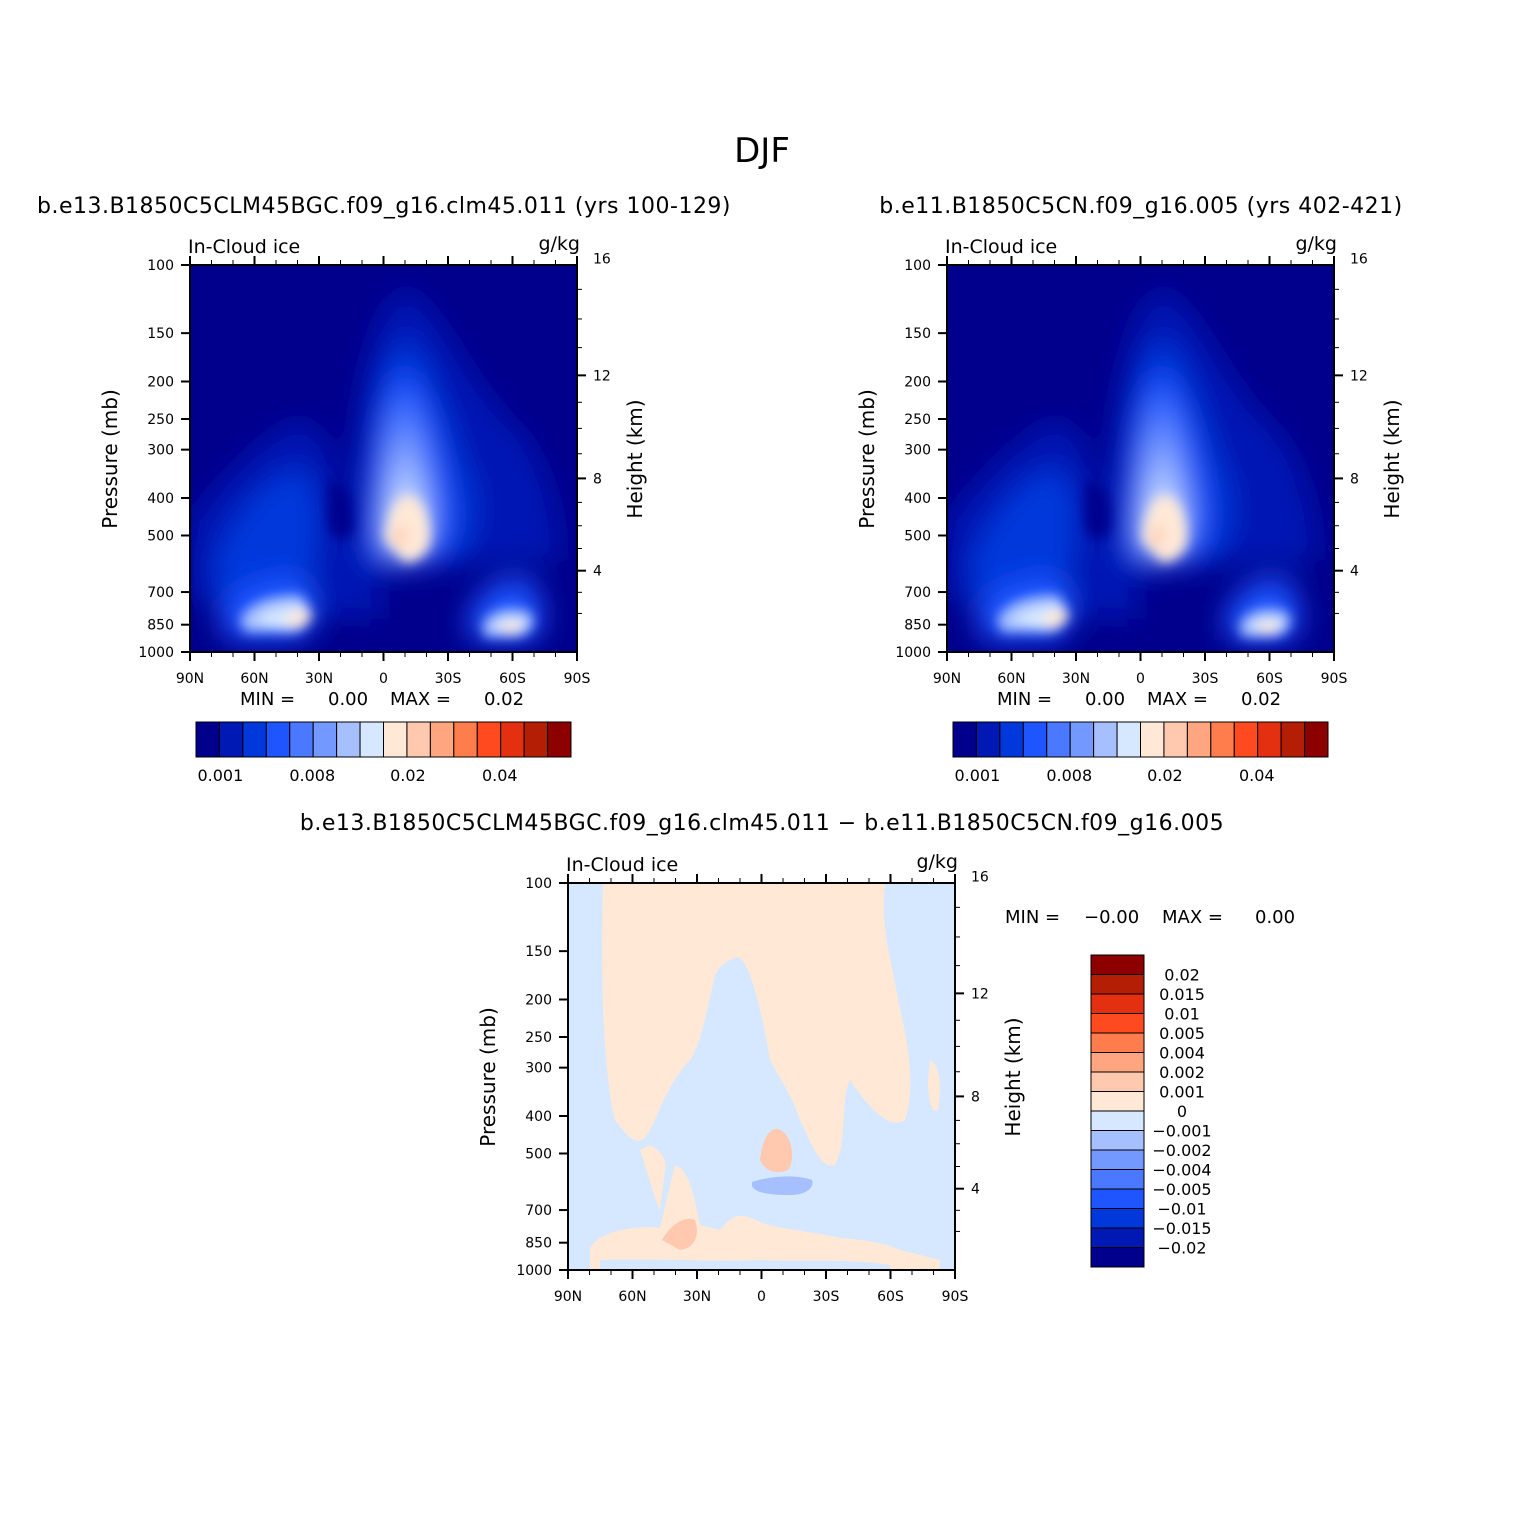 Image resolution: width=1524 pixels, height=1524 pixels. I want to click on y-tick-label: 400, so click(917, 499).